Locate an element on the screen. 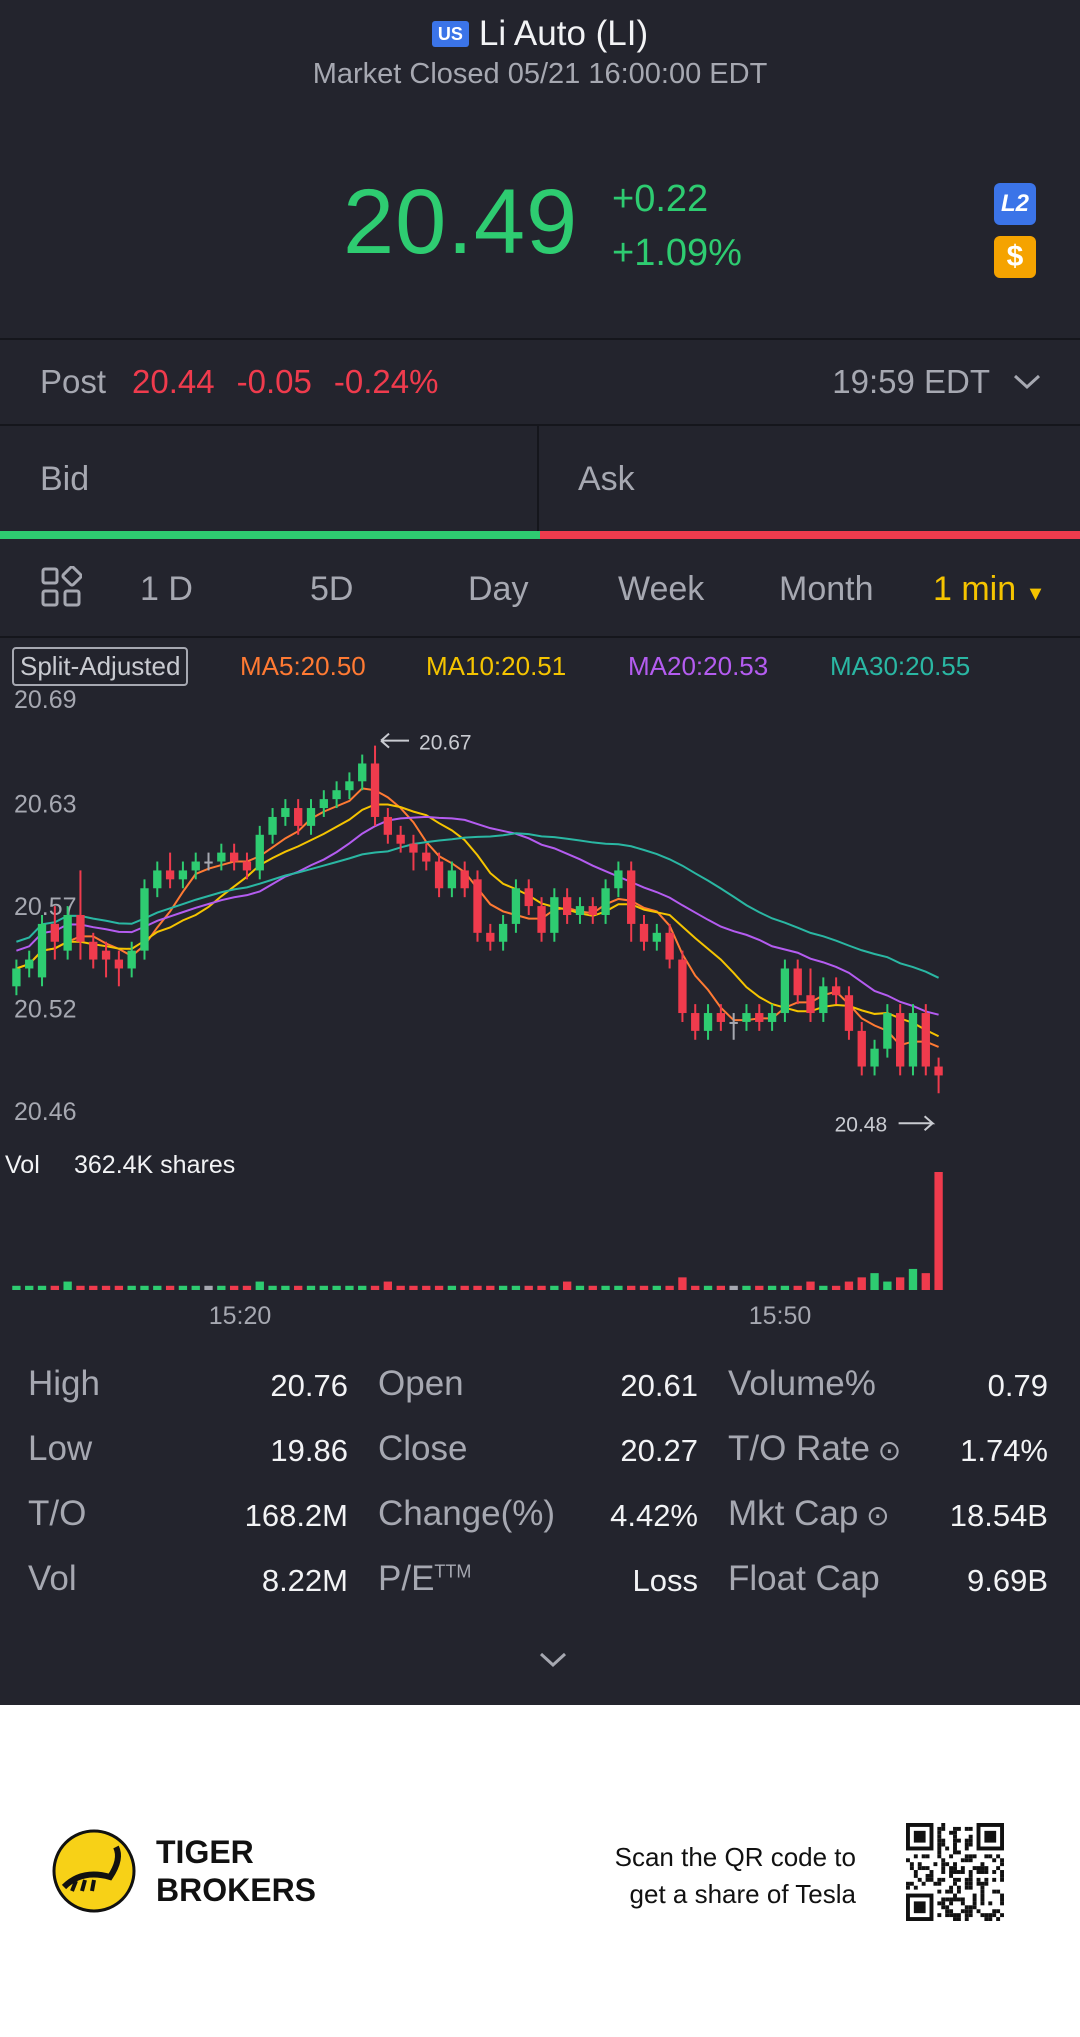  stat-label: T/O is located at coordinates (57, 1513).